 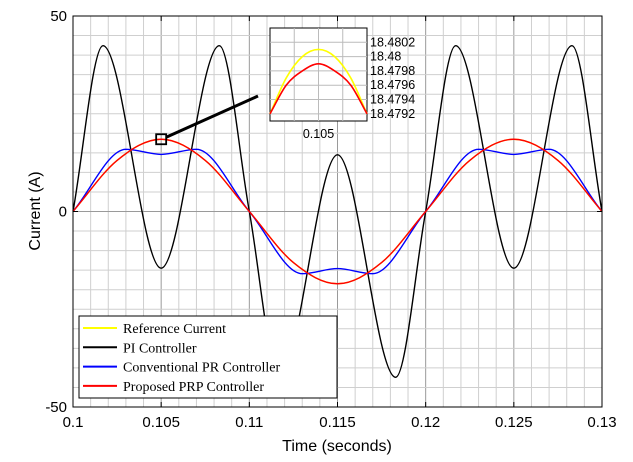 I want to click on inset-reference-line, so click(x=318, y=81).